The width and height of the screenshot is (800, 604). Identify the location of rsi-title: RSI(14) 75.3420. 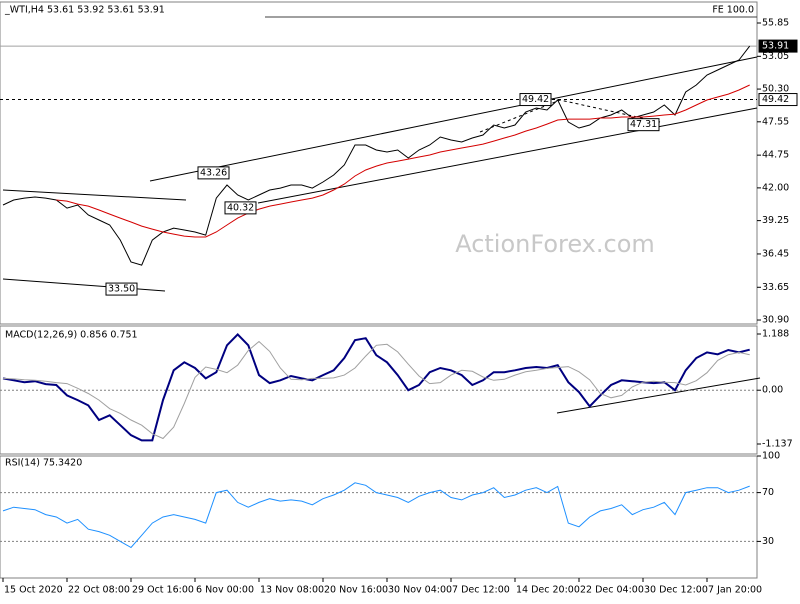
(43, 463).